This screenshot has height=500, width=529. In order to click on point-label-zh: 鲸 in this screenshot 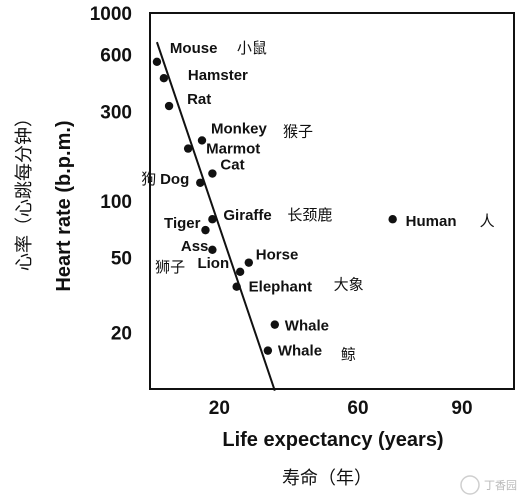, I will do `click(348, 355)`.